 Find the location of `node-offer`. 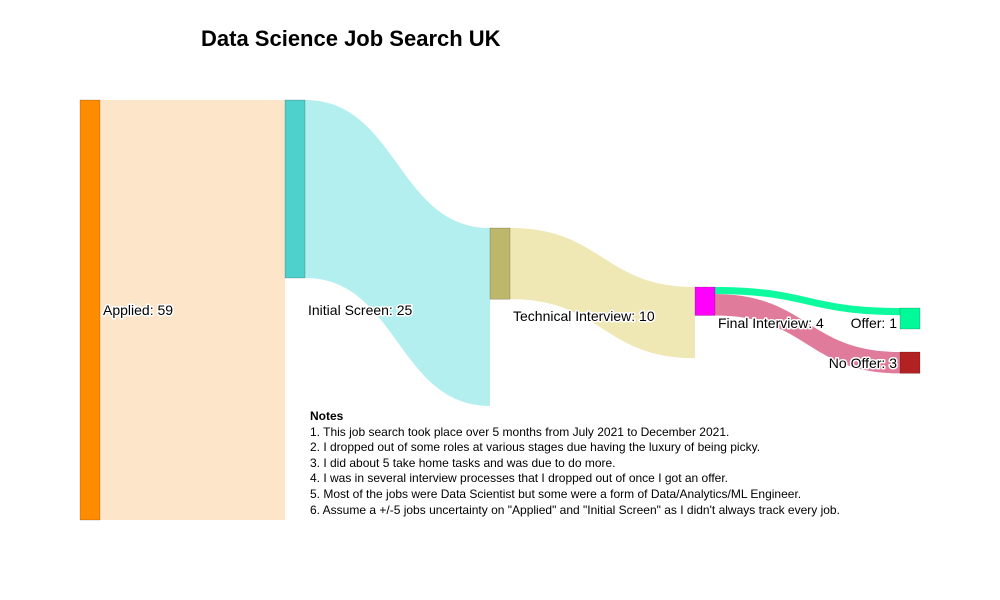

node-offer is located at coordinates (910, 318).